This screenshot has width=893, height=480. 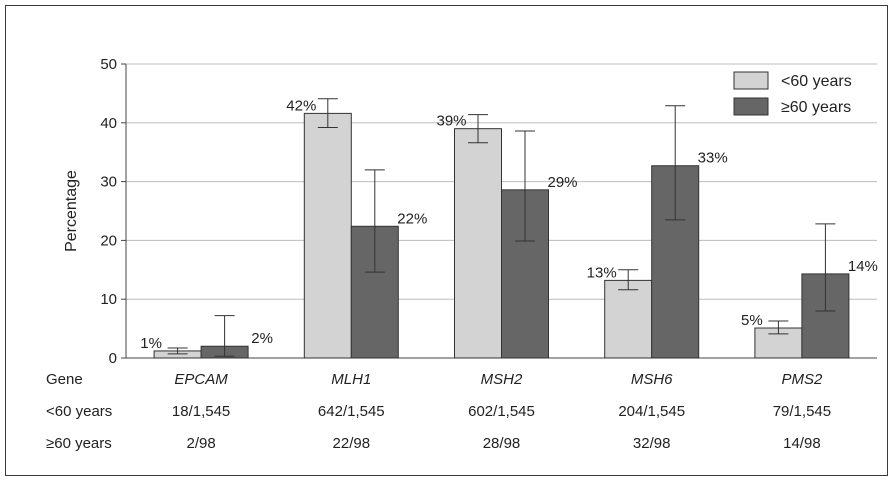 What do you see at coordinates (602, 272) in the screenshot?
I see `data-label: 13%` at bounding box center [602, 272].